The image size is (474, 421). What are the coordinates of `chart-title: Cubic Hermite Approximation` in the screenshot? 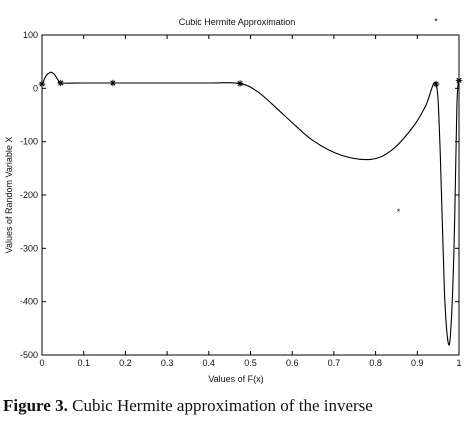 It's located at (237, 22).